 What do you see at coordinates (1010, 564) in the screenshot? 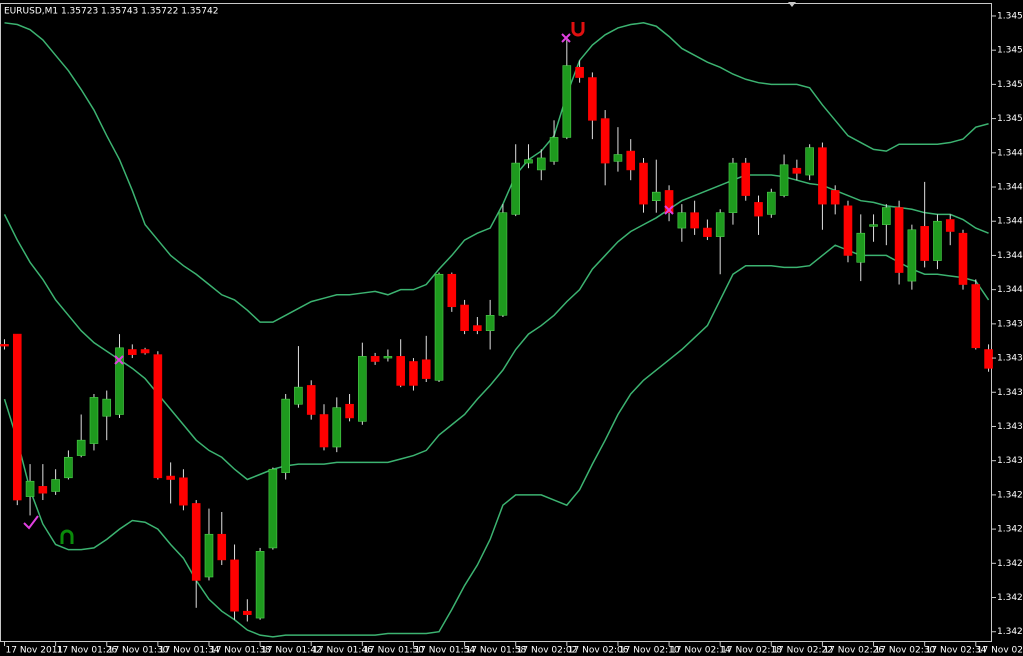
I see `y-tick-label: 1.34245` at bounding box center [1010, 564].